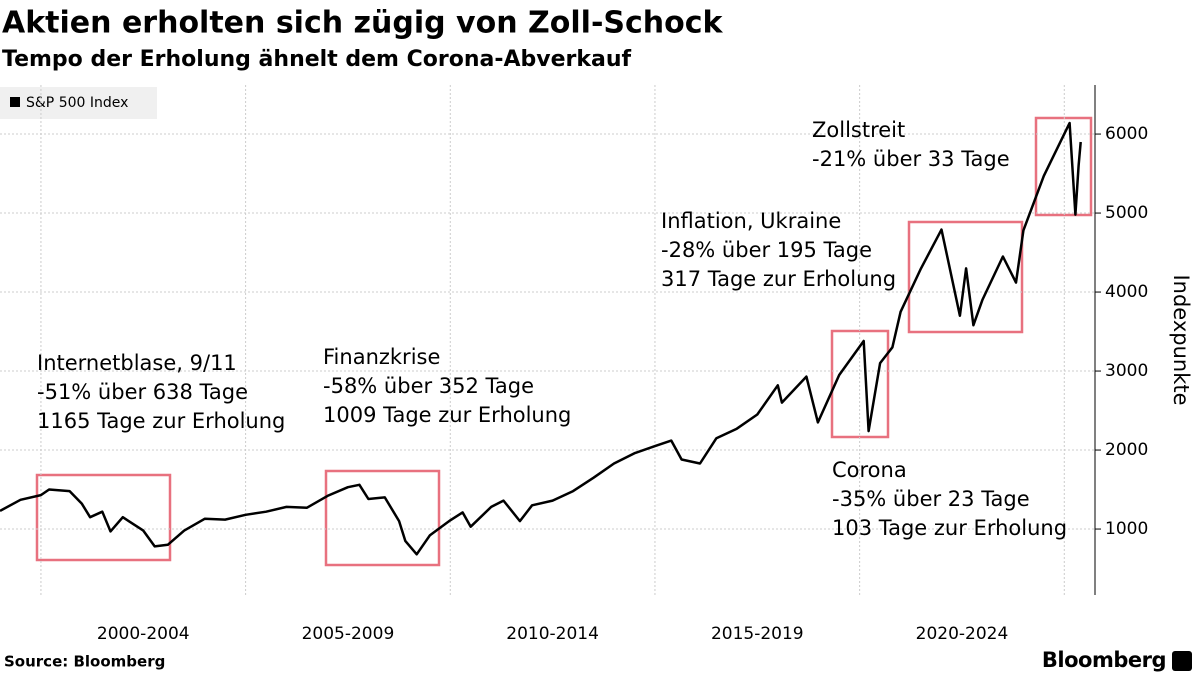 The height and width of the screenshot is (675, 1200). Describe the element at coordinates (348, 634) in the screenshot. I see `x-tick-label: 2005-2009` at that location.